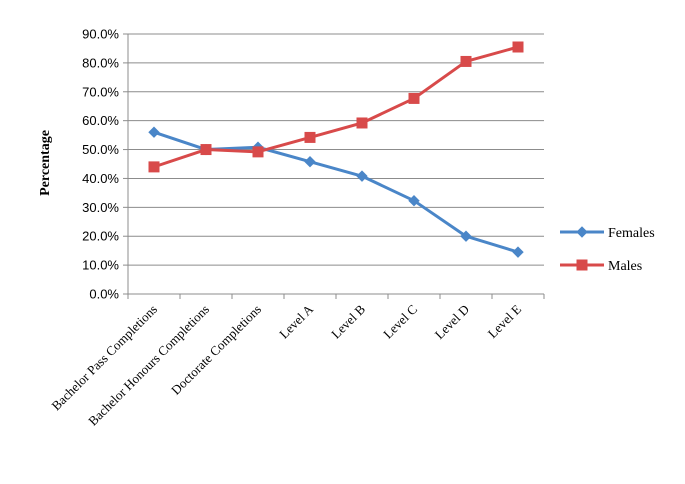  What do you see at coordinates (100, 236) in the screenshot?
I see `y-tick-label: 20.0%` at bounding box center [100, 236].